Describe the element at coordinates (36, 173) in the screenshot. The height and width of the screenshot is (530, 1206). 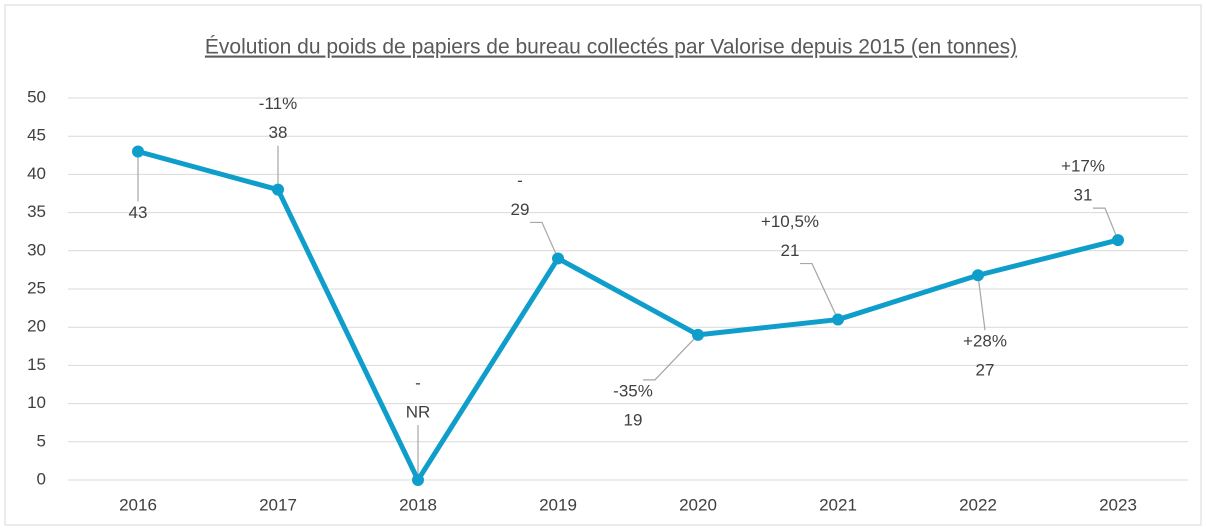
I see `y-tick-label: 40` at that location.